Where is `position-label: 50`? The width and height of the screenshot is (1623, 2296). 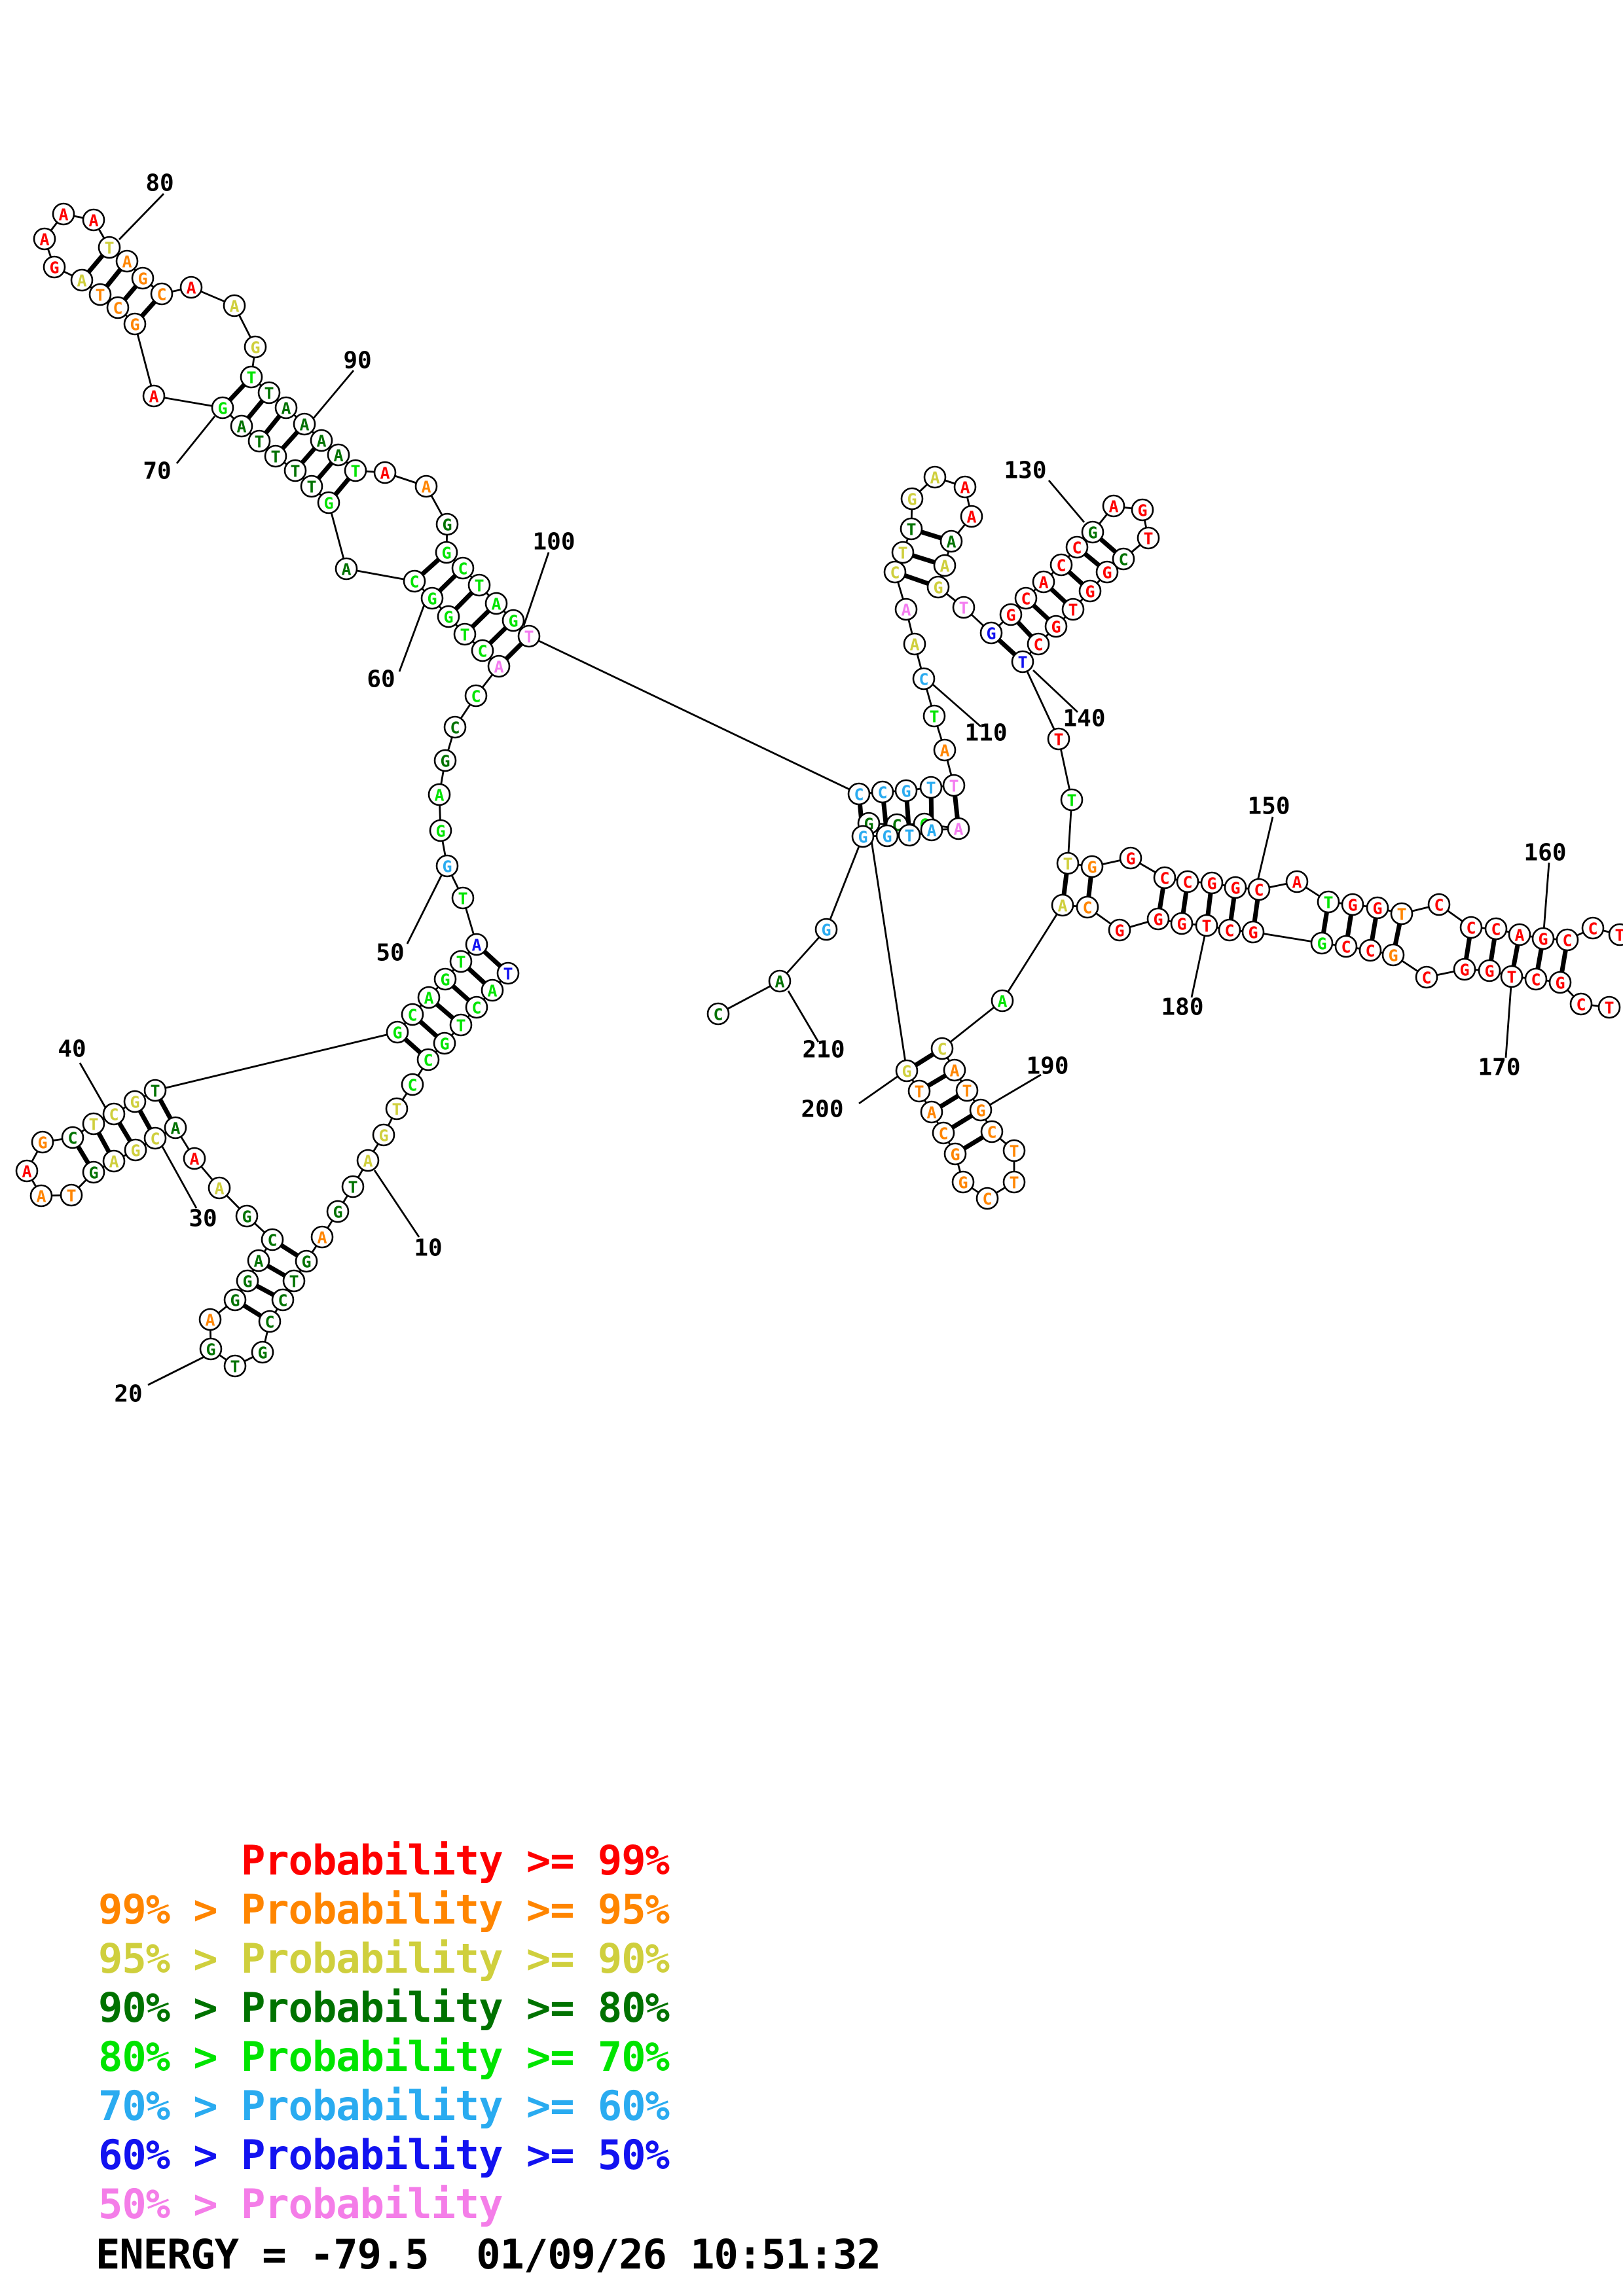
position-label: 50 is located at coordinates (390, 953).